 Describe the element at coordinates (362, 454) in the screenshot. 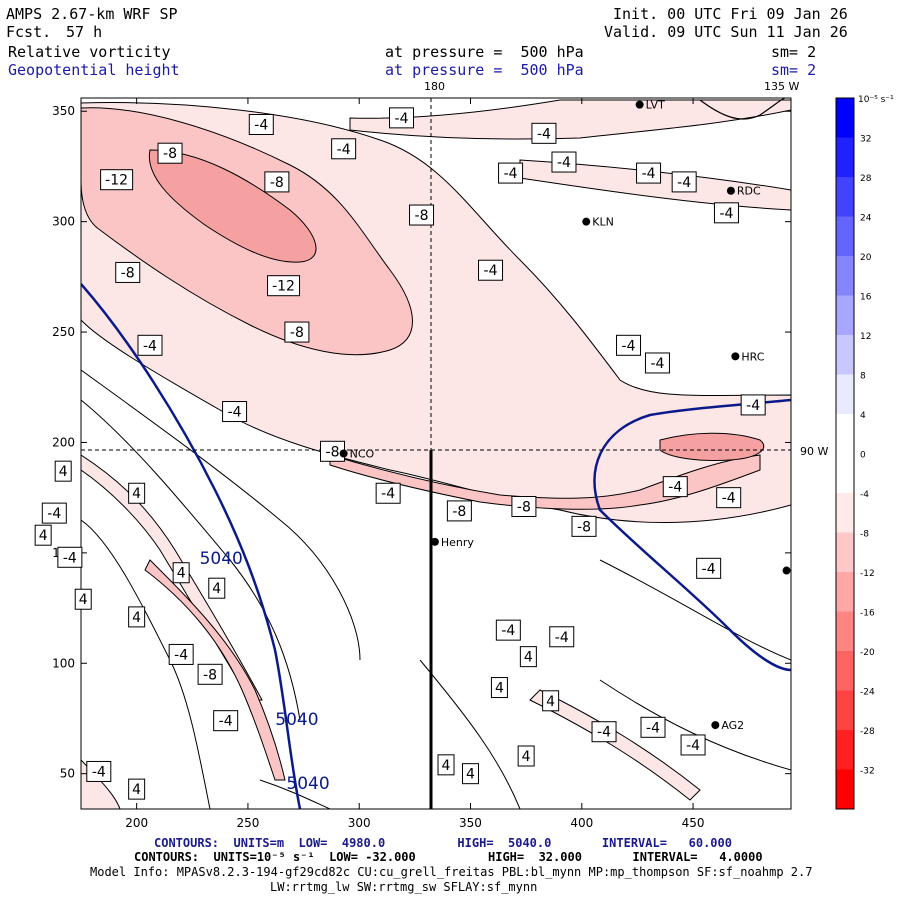

I see `station-label: NCO` at that location.